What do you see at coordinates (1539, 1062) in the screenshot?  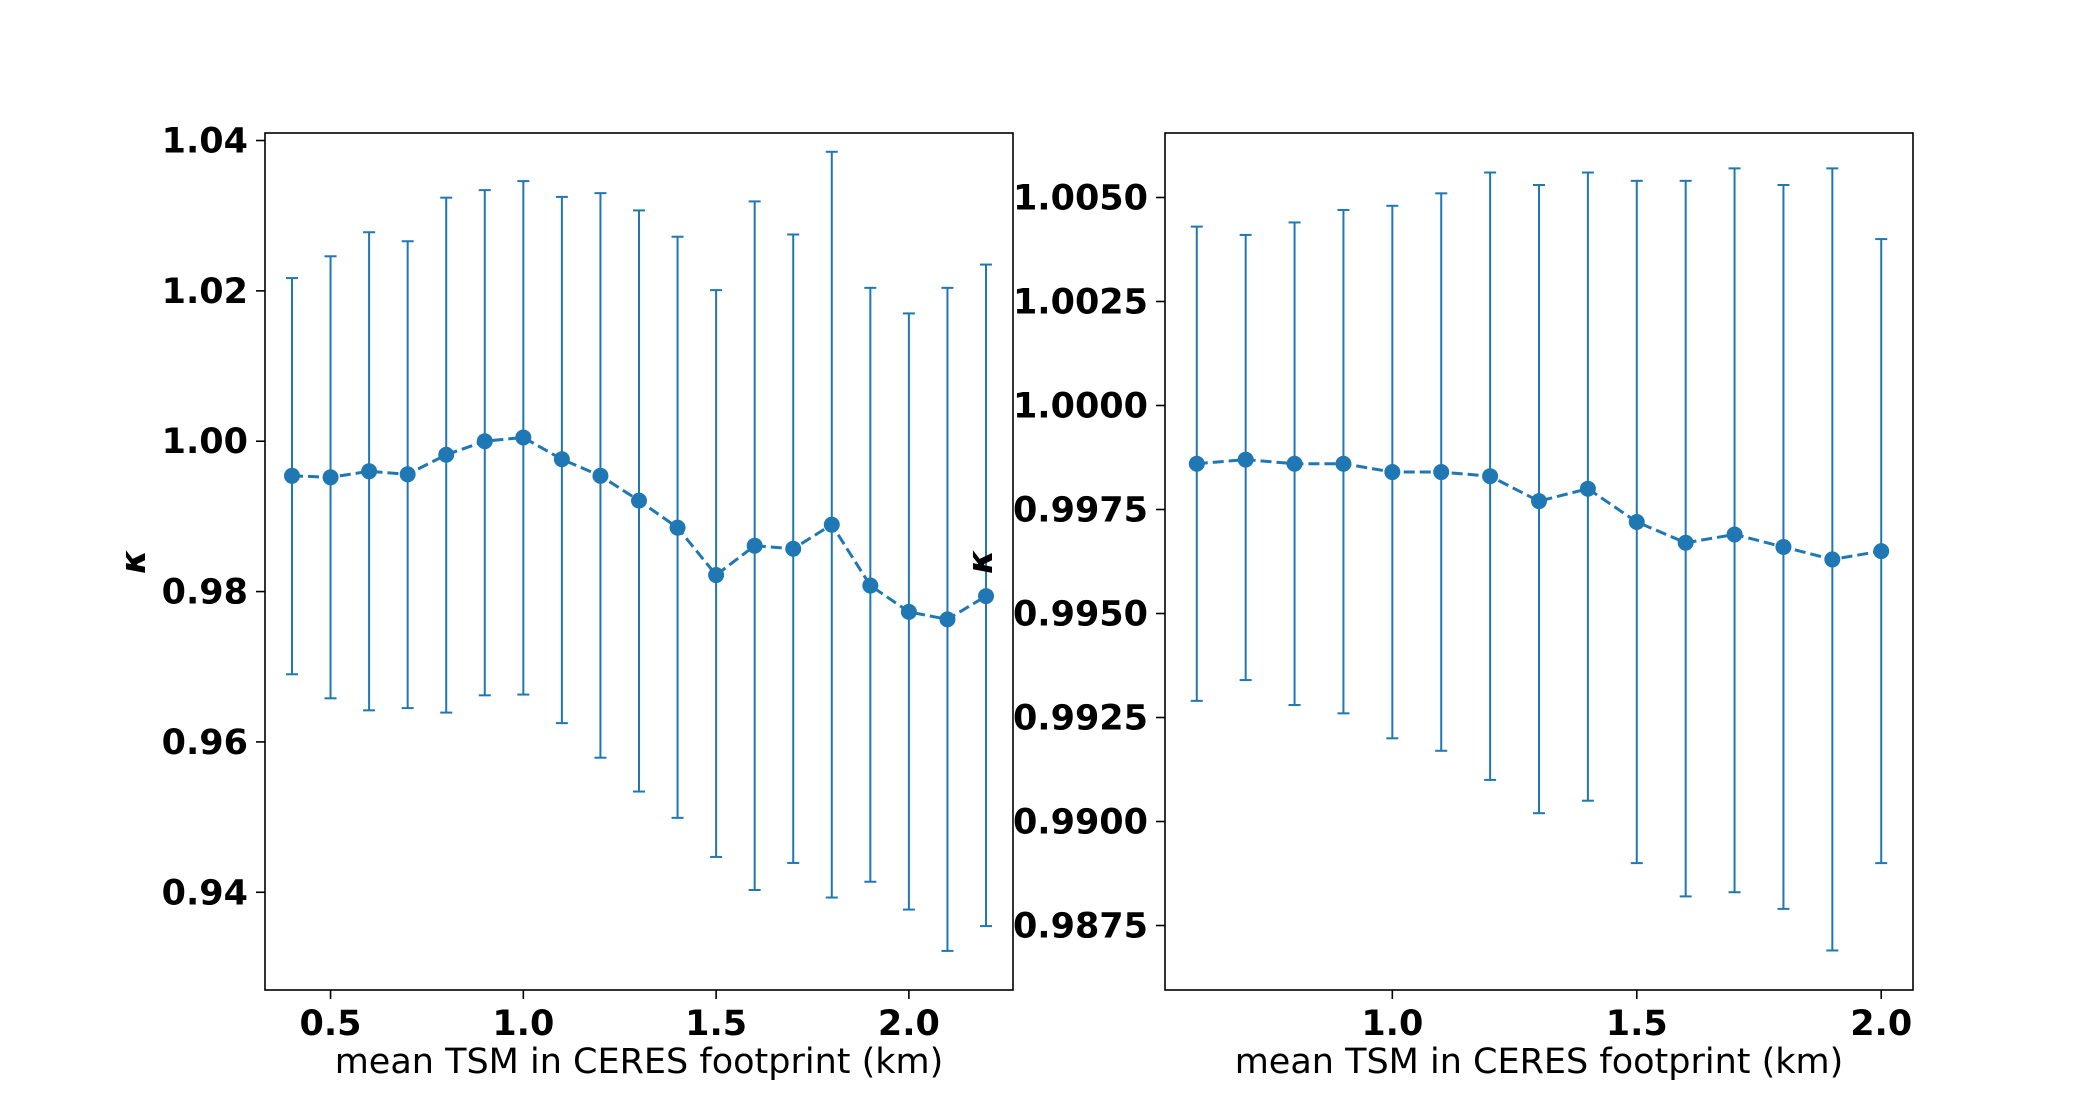 I see `right-x-axis-label: mean TSM in CERES footprint (km)` at bounding box center [1539, 1062].